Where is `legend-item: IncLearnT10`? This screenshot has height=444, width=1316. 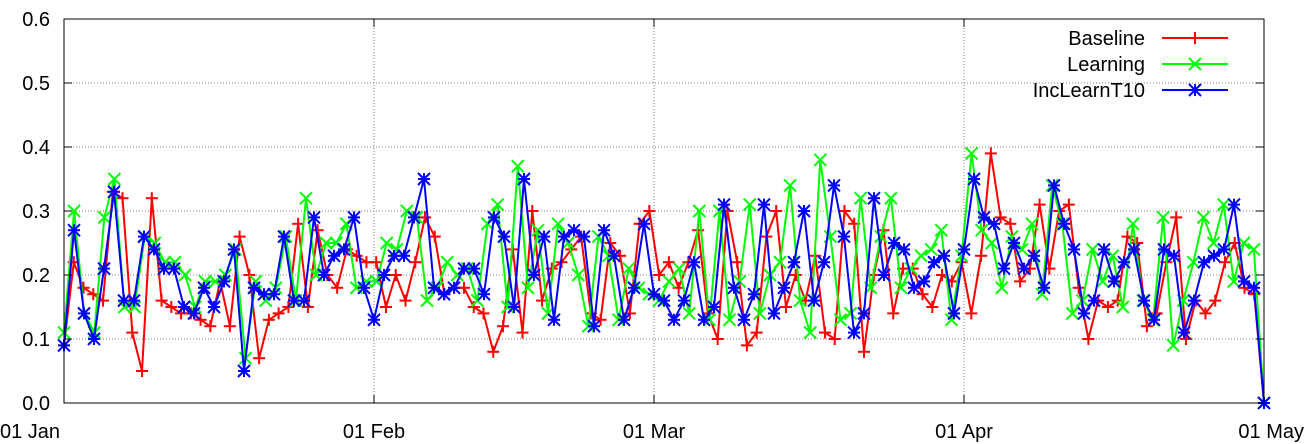
legend-item: IncLearnT10 is located at coordinates (1130, 91).